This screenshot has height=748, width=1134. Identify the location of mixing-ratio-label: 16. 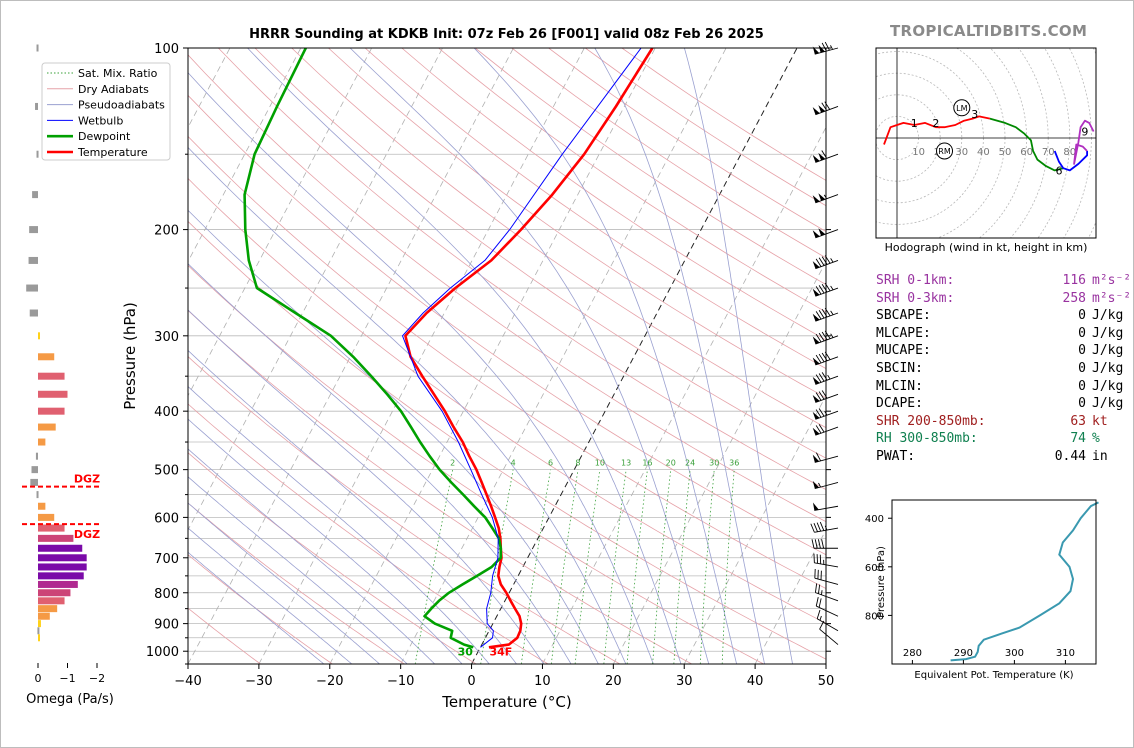
(647, 463).